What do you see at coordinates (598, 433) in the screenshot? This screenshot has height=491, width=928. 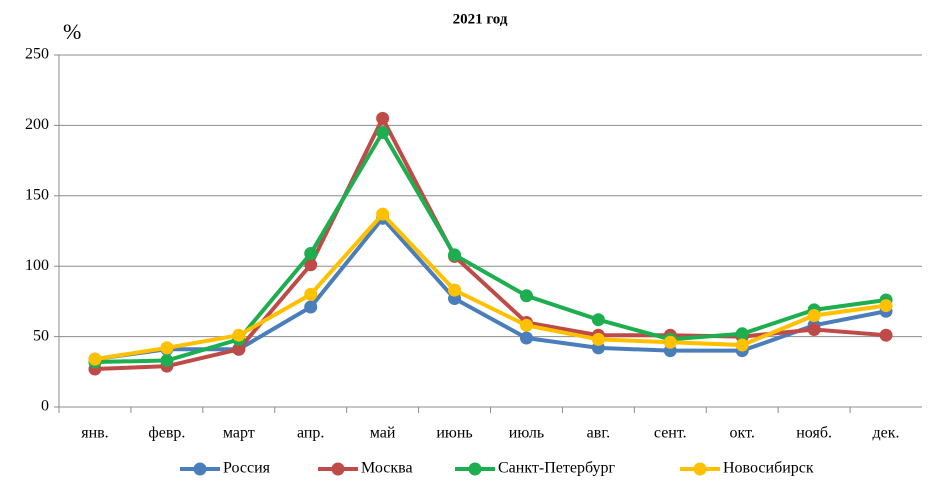 I see `x-tick-label: авг.` at bounding box center [598, 433].